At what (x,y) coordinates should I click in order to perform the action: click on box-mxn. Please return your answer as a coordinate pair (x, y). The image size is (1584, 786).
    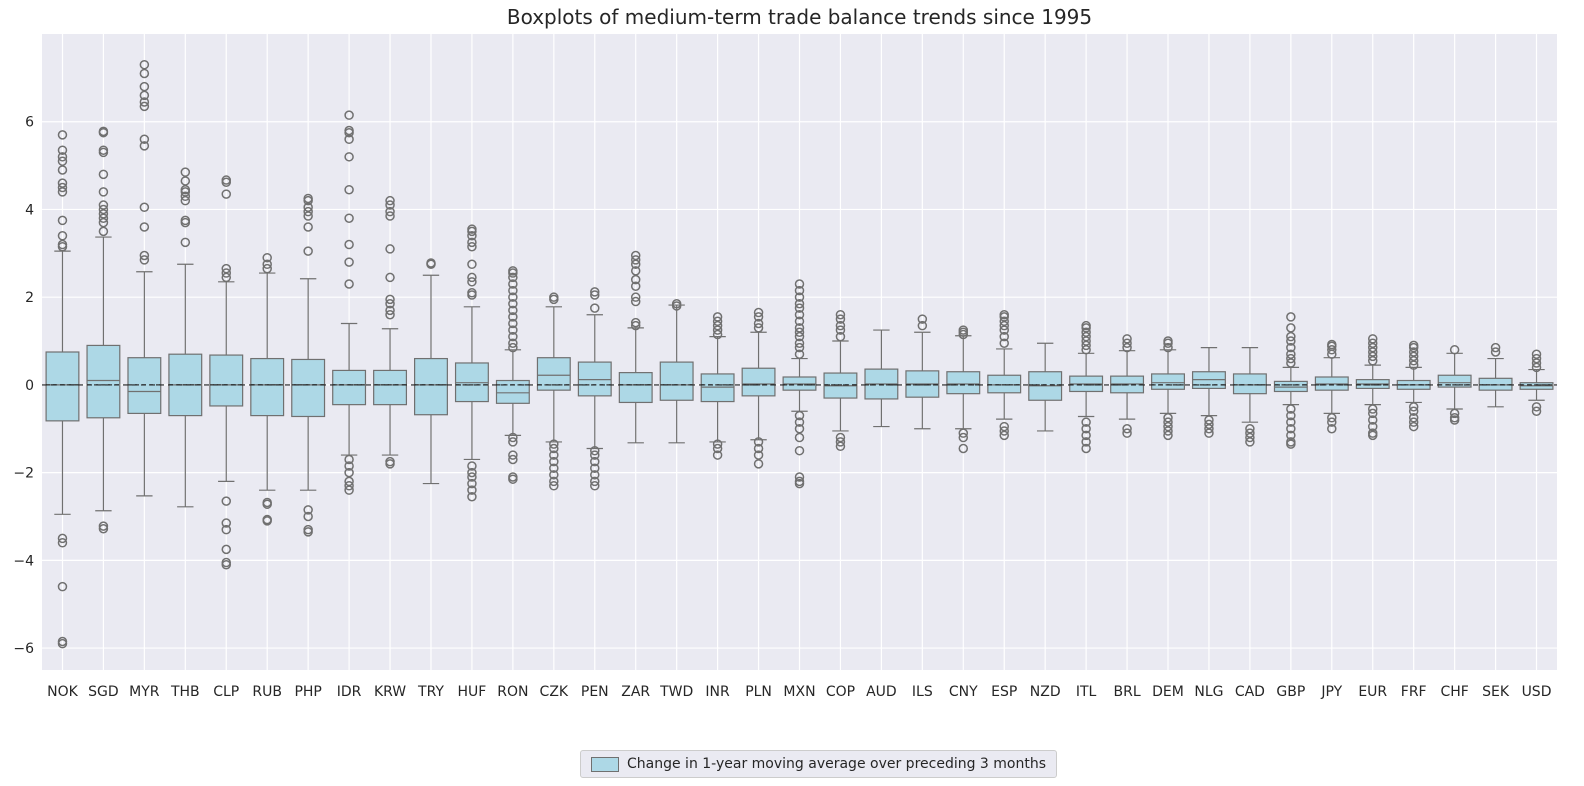
    Looking at the image, I should click on (799, 384).